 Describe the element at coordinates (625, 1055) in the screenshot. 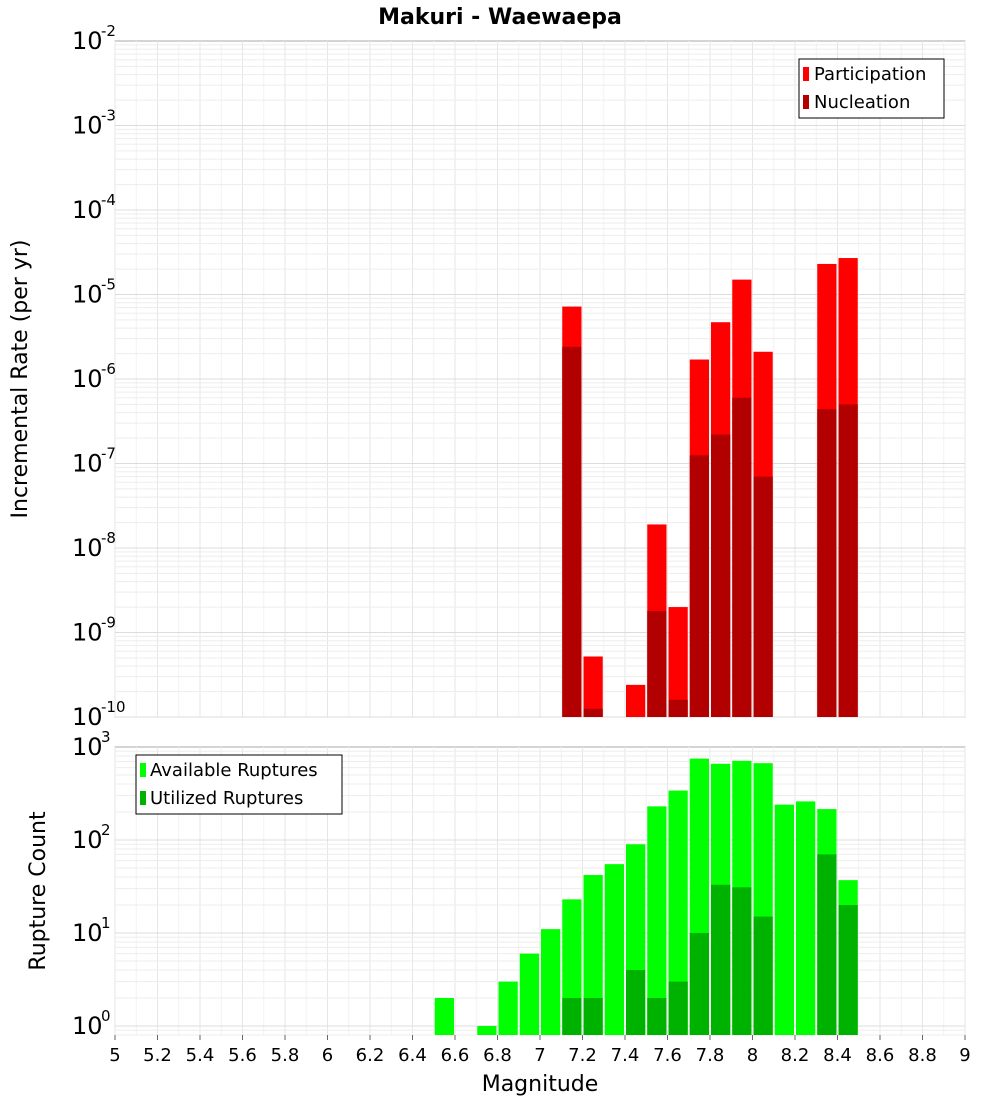

I see `x-tick-label: 7.4` at that location.